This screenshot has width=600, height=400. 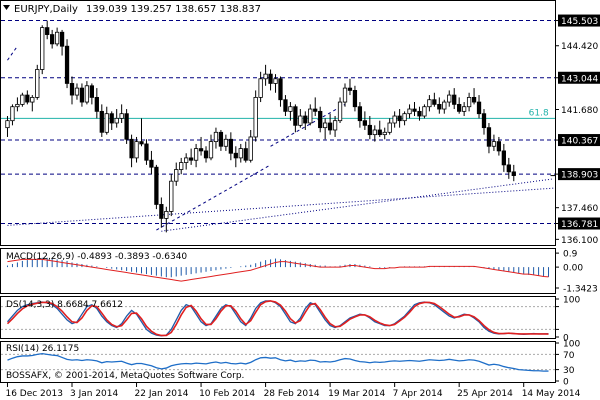 I want to click on time-tick-label: 22 Jan 2014, so click(x=162, y=394).